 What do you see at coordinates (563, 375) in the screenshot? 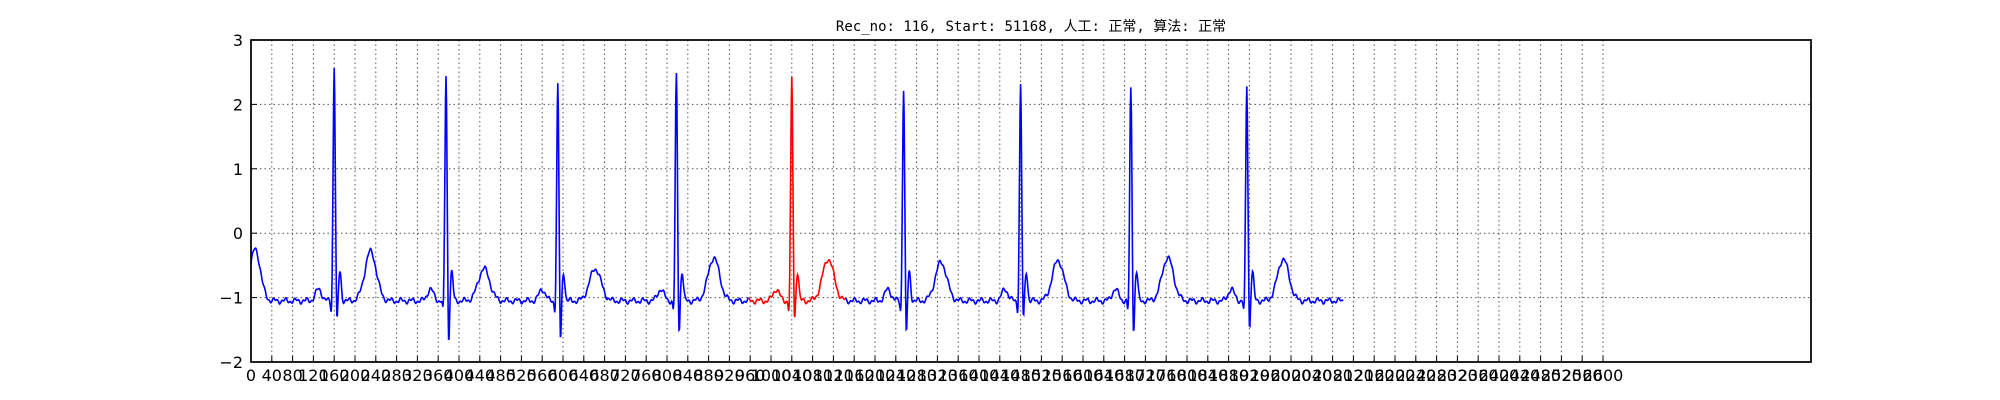
I see `x-tick-label: 600` at bounding box center [563, 375].